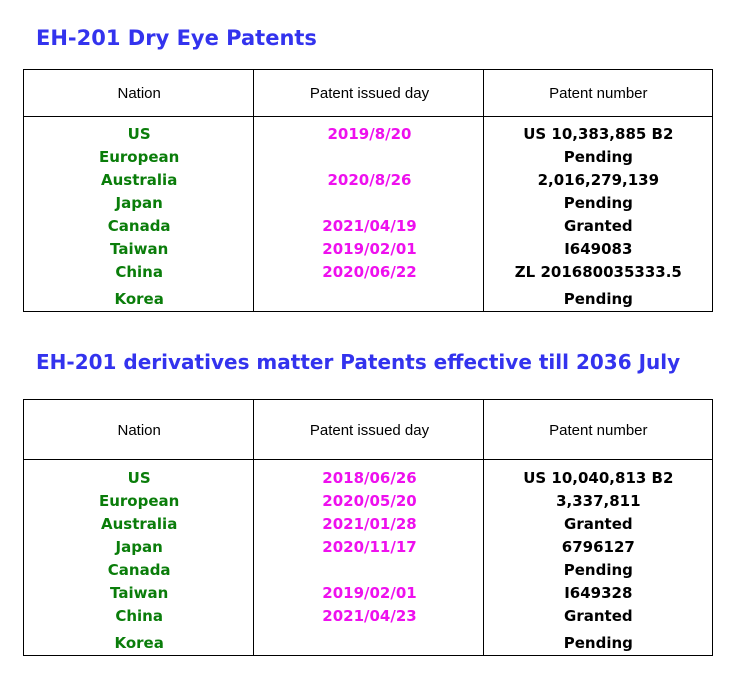 This screenshot has width=733, height=678. What do you see at coordinates (368, 569) in the screenshot?
I see `table-row: Canada Pending` at bounding box center [368, 569].